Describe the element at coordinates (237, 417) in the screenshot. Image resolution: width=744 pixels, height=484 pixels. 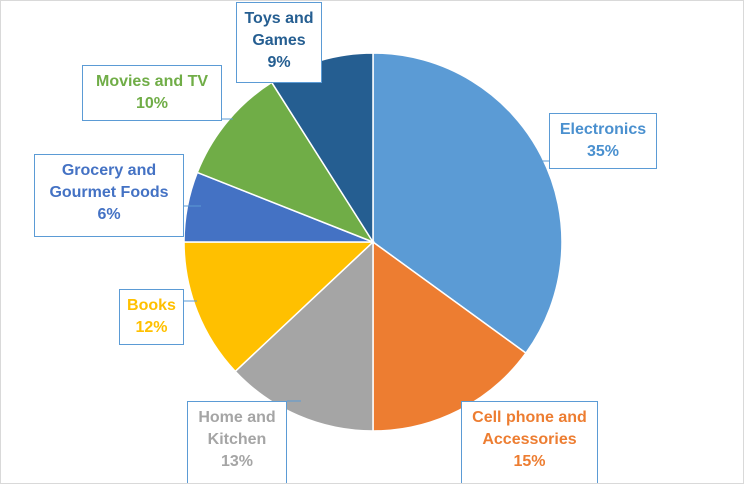
I see `data-label-category-line: Home and` at that location.